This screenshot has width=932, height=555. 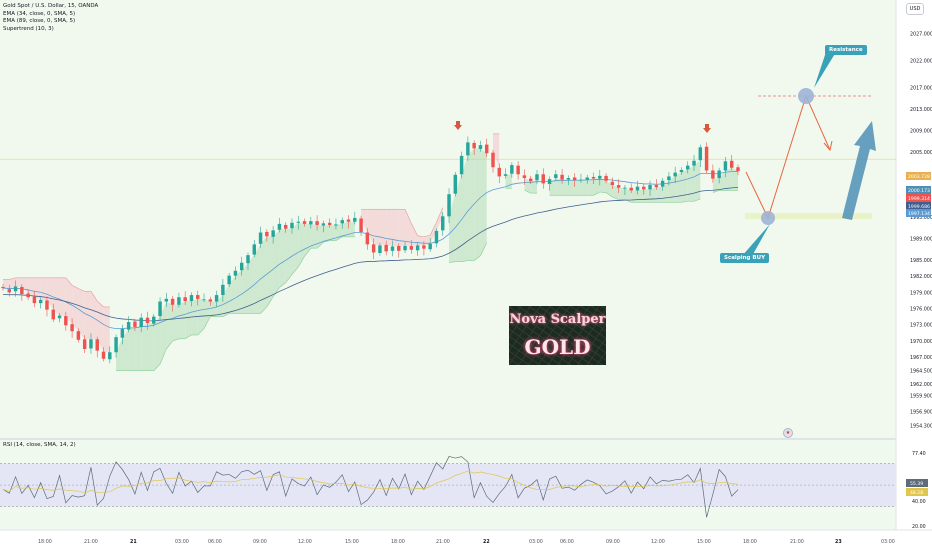 I want to click on legend-ema89: EMA (89, close, 0, SMA, 5), so click(x=39, y=21).